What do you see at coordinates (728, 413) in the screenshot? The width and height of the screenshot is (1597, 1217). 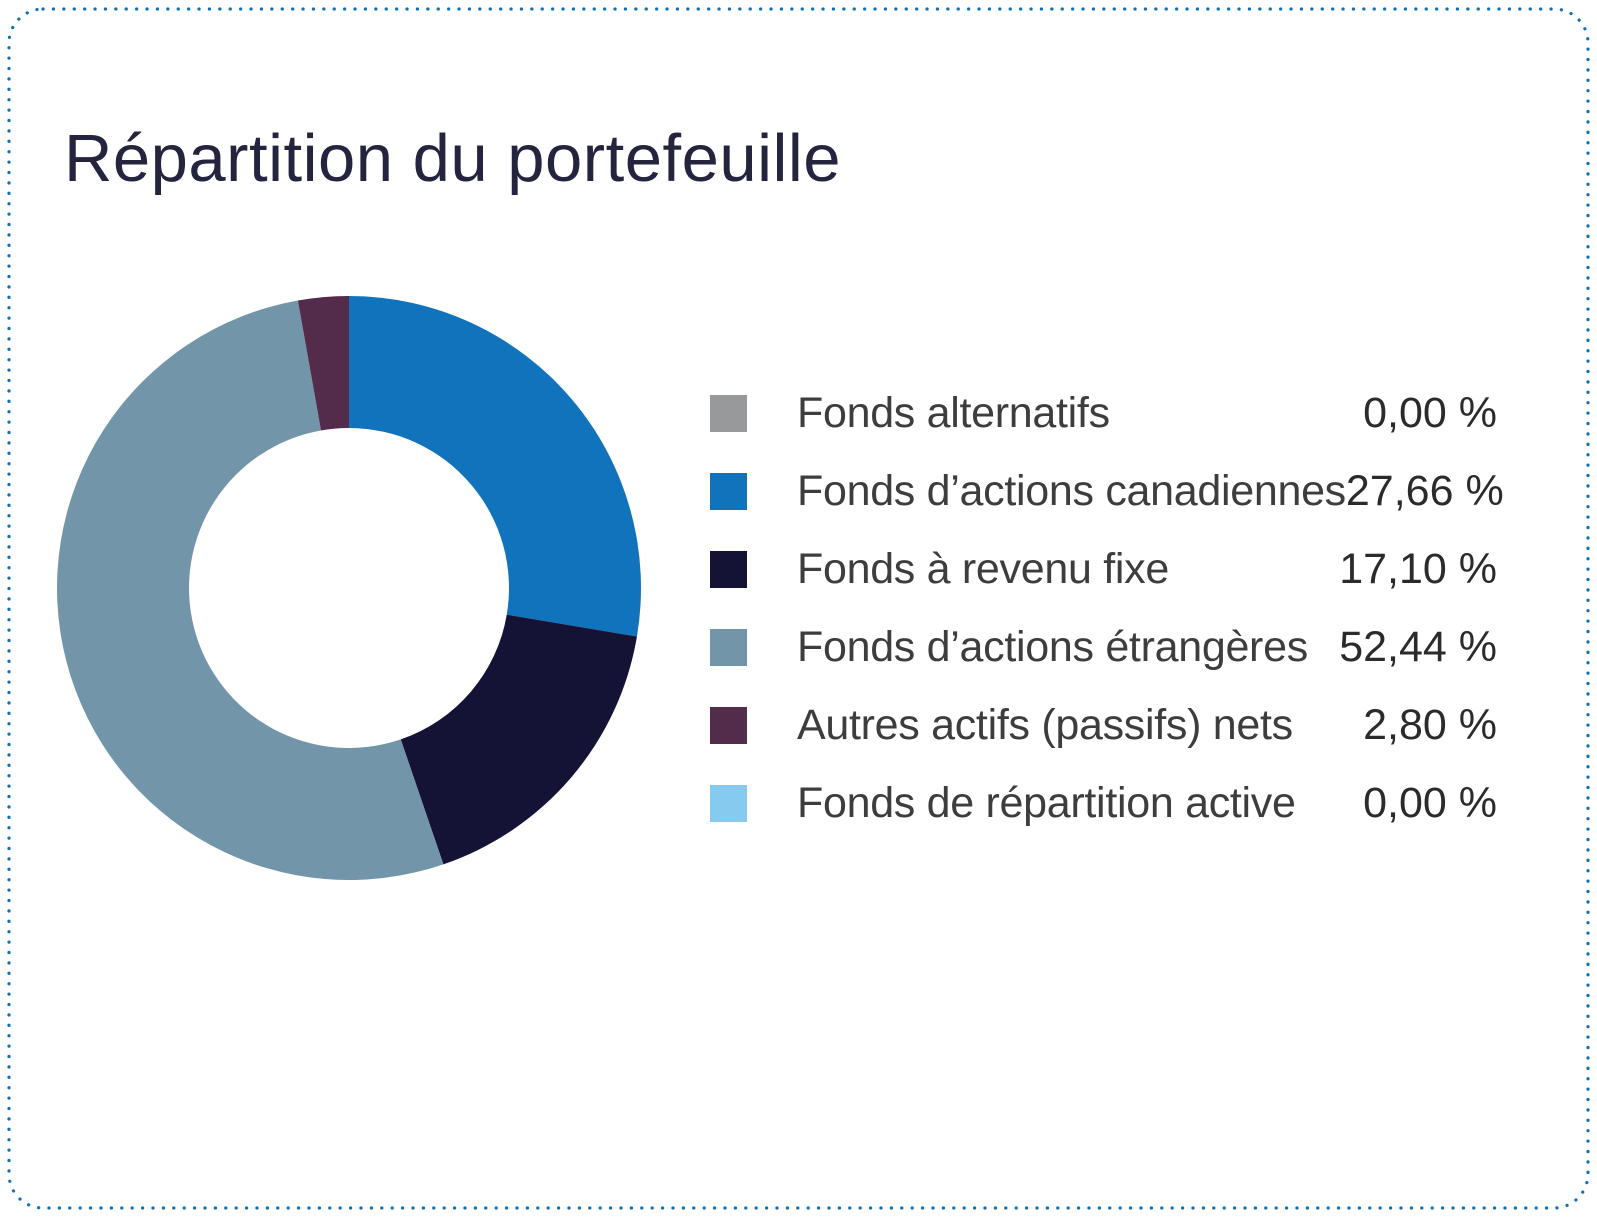 I see `legend-swatch-fonds-alternatifs` at bounding box center [728, 413].